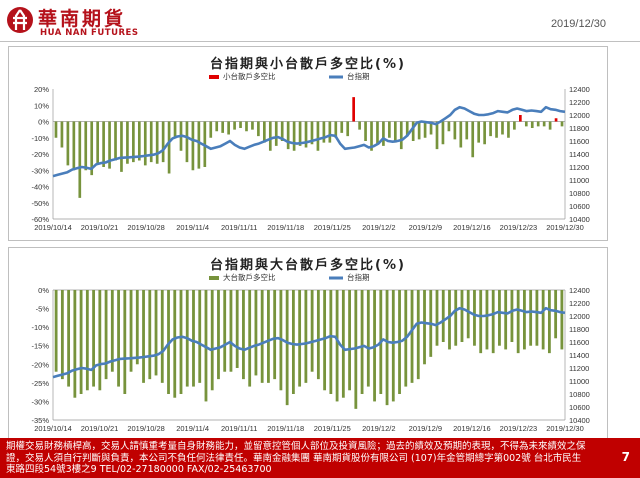 Image resolution: width=640 pixels, height=478 pixels. What do you see at coordinates (249, 277) in the screenshot?
I see `legend-bar-label: 大台散戶多空比` at bounding box center [249, 277].